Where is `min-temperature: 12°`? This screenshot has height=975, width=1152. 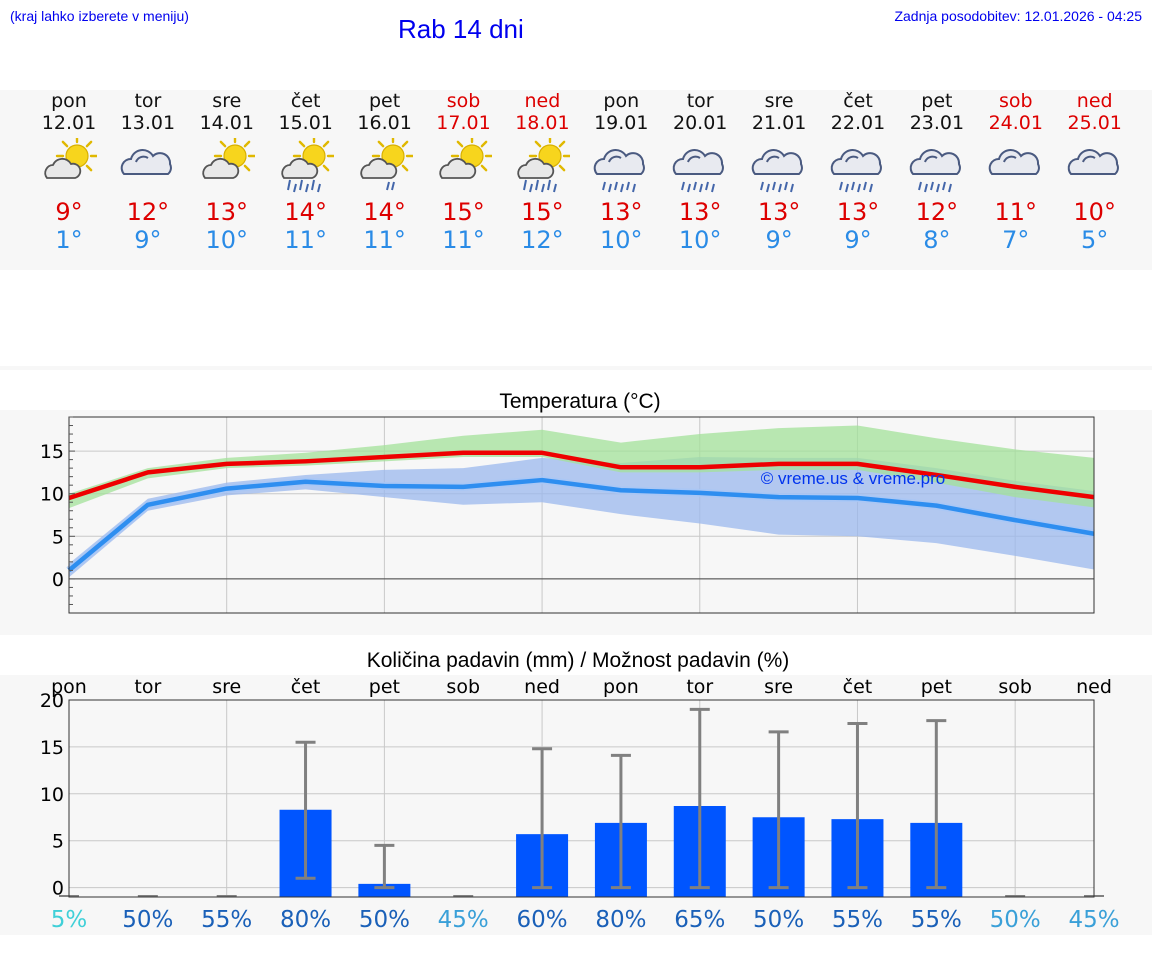
min-temperature: 12° is located at coordinates (542, 240).